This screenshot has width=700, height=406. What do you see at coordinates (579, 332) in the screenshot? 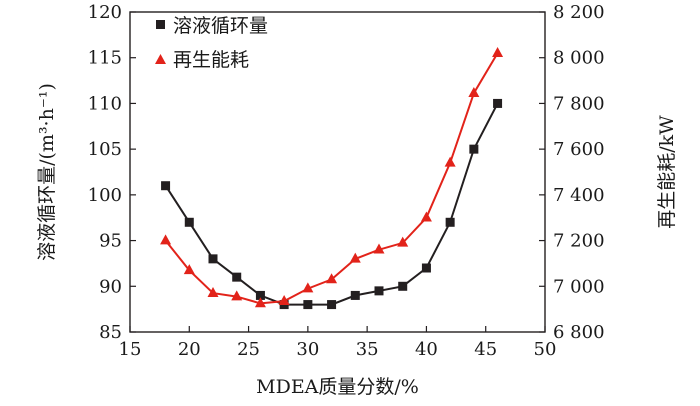
I see `y-right-tick-label: 6 800` at bounding box center [579, 332].